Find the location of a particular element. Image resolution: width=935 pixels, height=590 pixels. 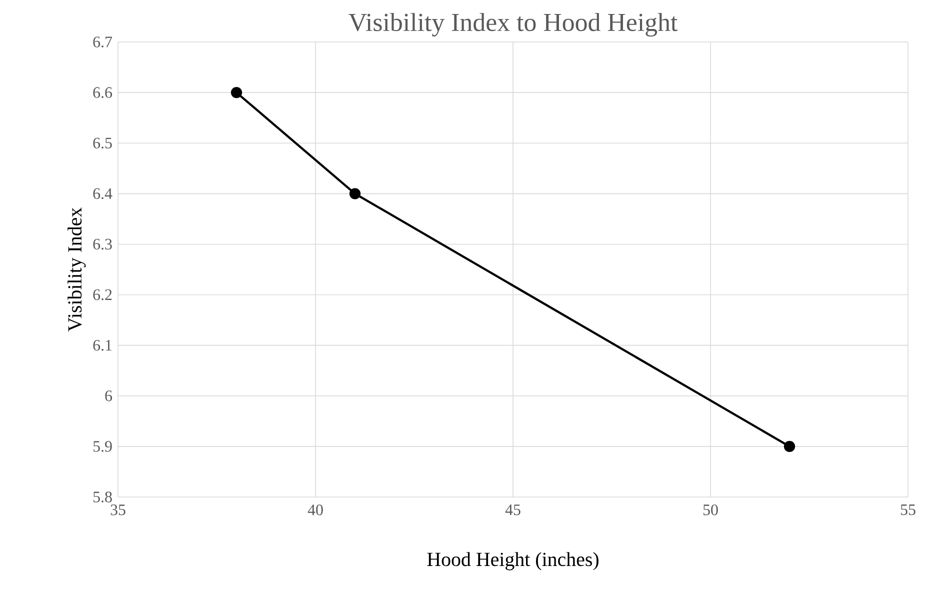

x-tick-label: 40 is located at coordinates (315, 510).